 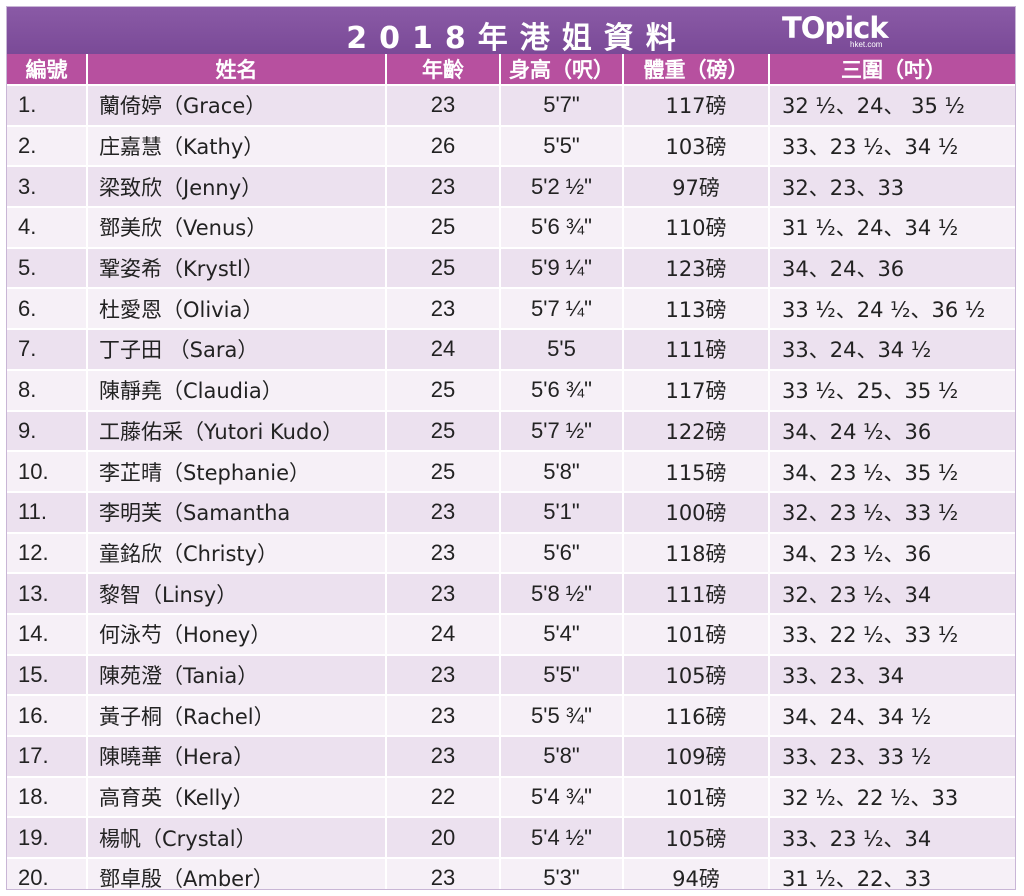 I want to click on cell-number: 16., so click(x=47, y=715).